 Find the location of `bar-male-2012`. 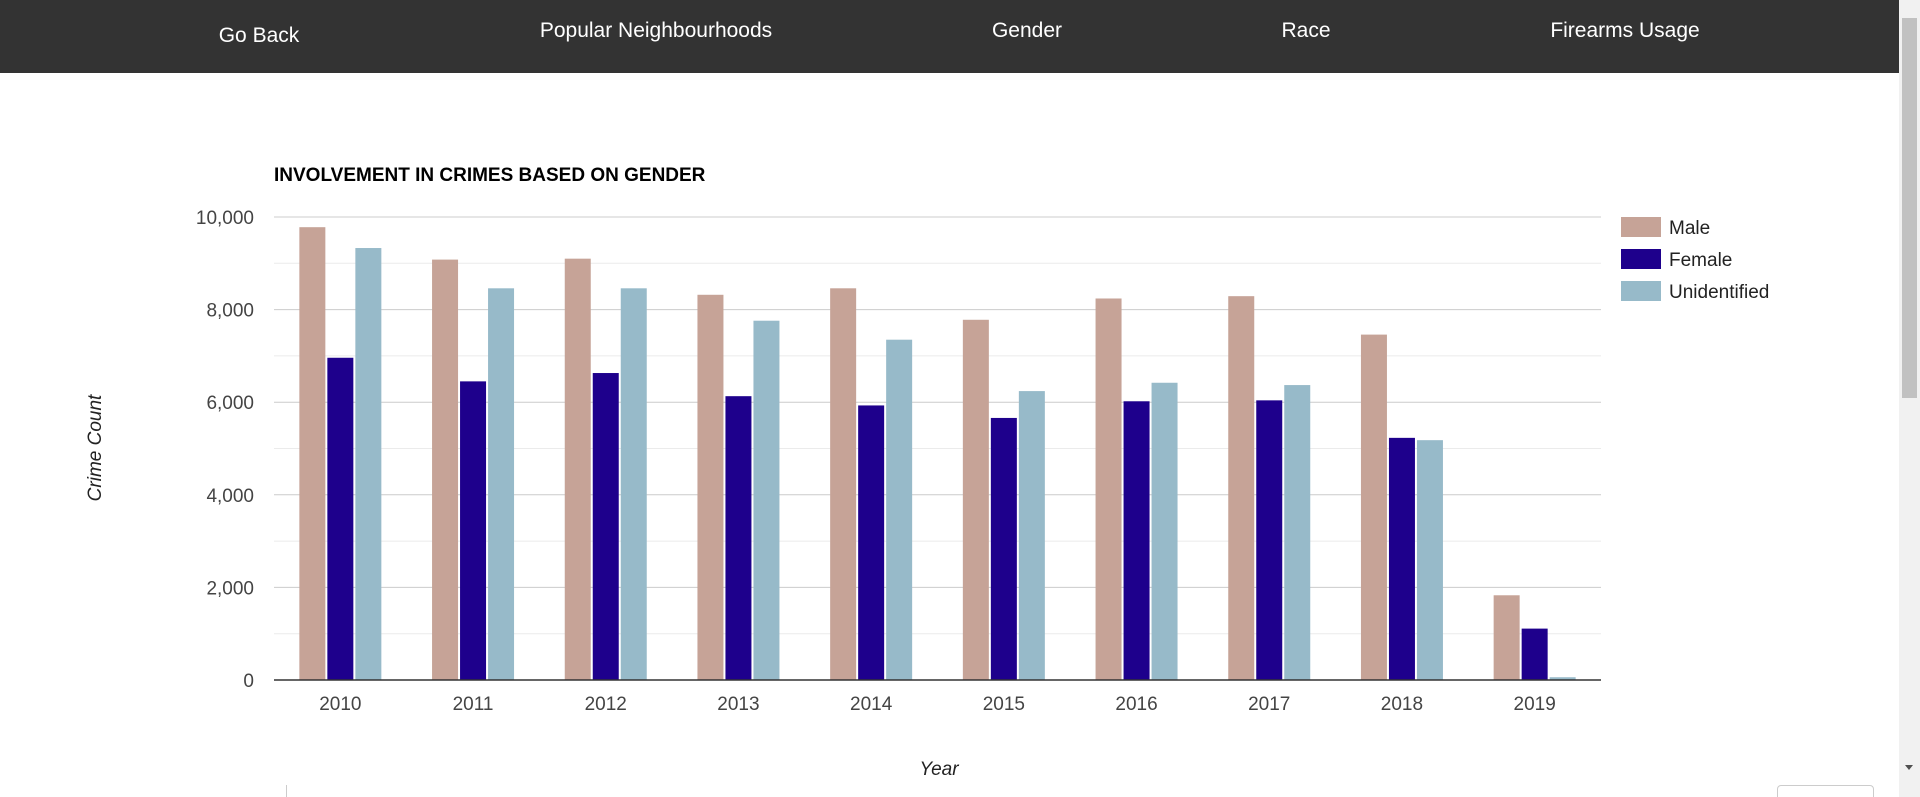

bar-male-2012 is located at coordinates (577, 469).